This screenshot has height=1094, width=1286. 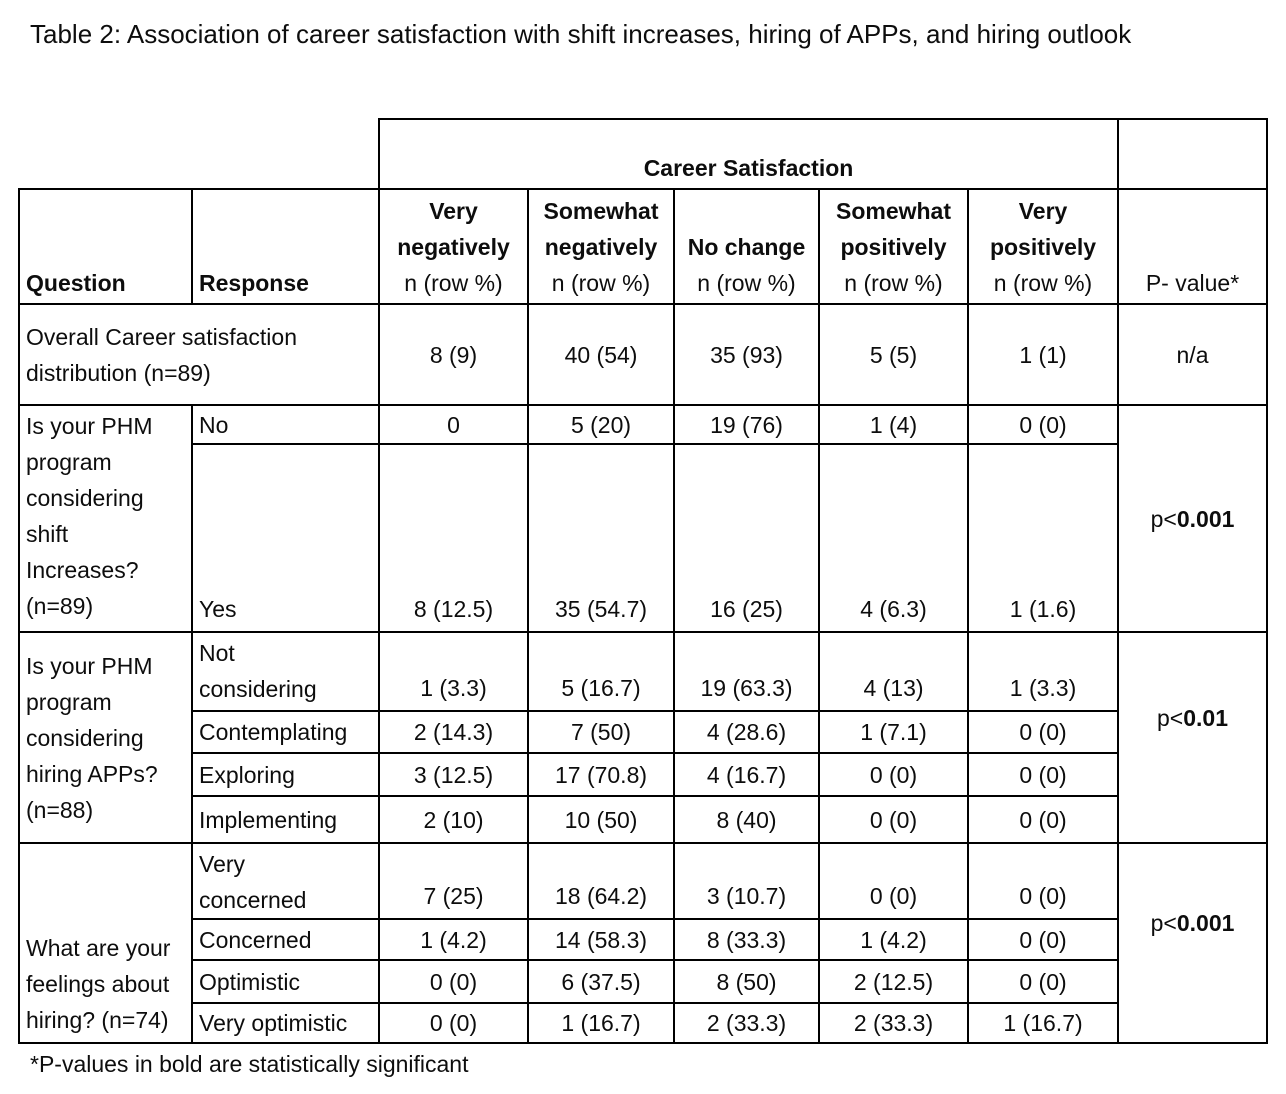 What do you see at coordinates (453, 354) in the screenshot?
I see `value-cell: 8 (9)` at bounding box center [453, 354].